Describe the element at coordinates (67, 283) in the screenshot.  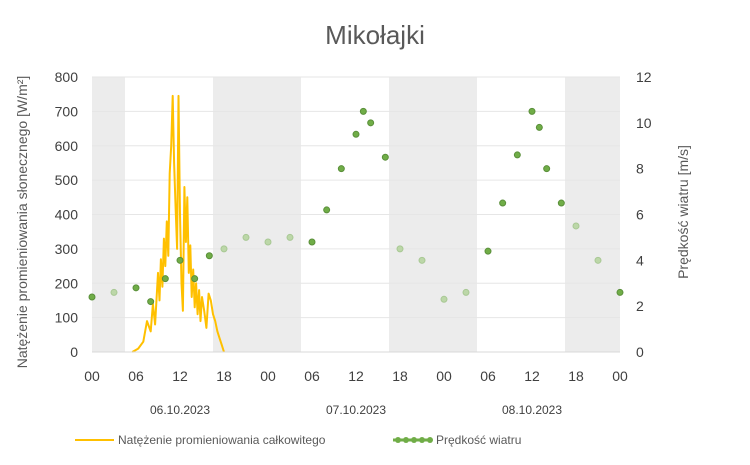
I see `left-y-tick-label: 200` at that location.